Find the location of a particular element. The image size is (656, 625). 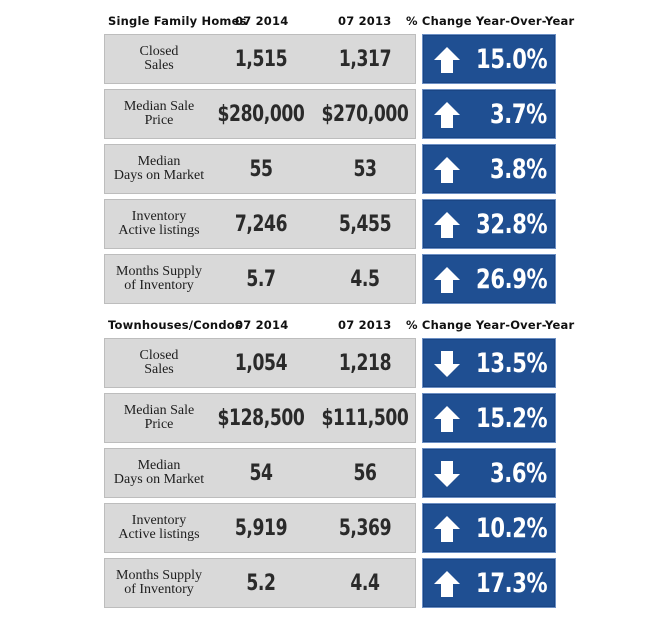

values-panel: Months Supply of Inventory 5.2 4.4 is located at coordinates (260, 583).